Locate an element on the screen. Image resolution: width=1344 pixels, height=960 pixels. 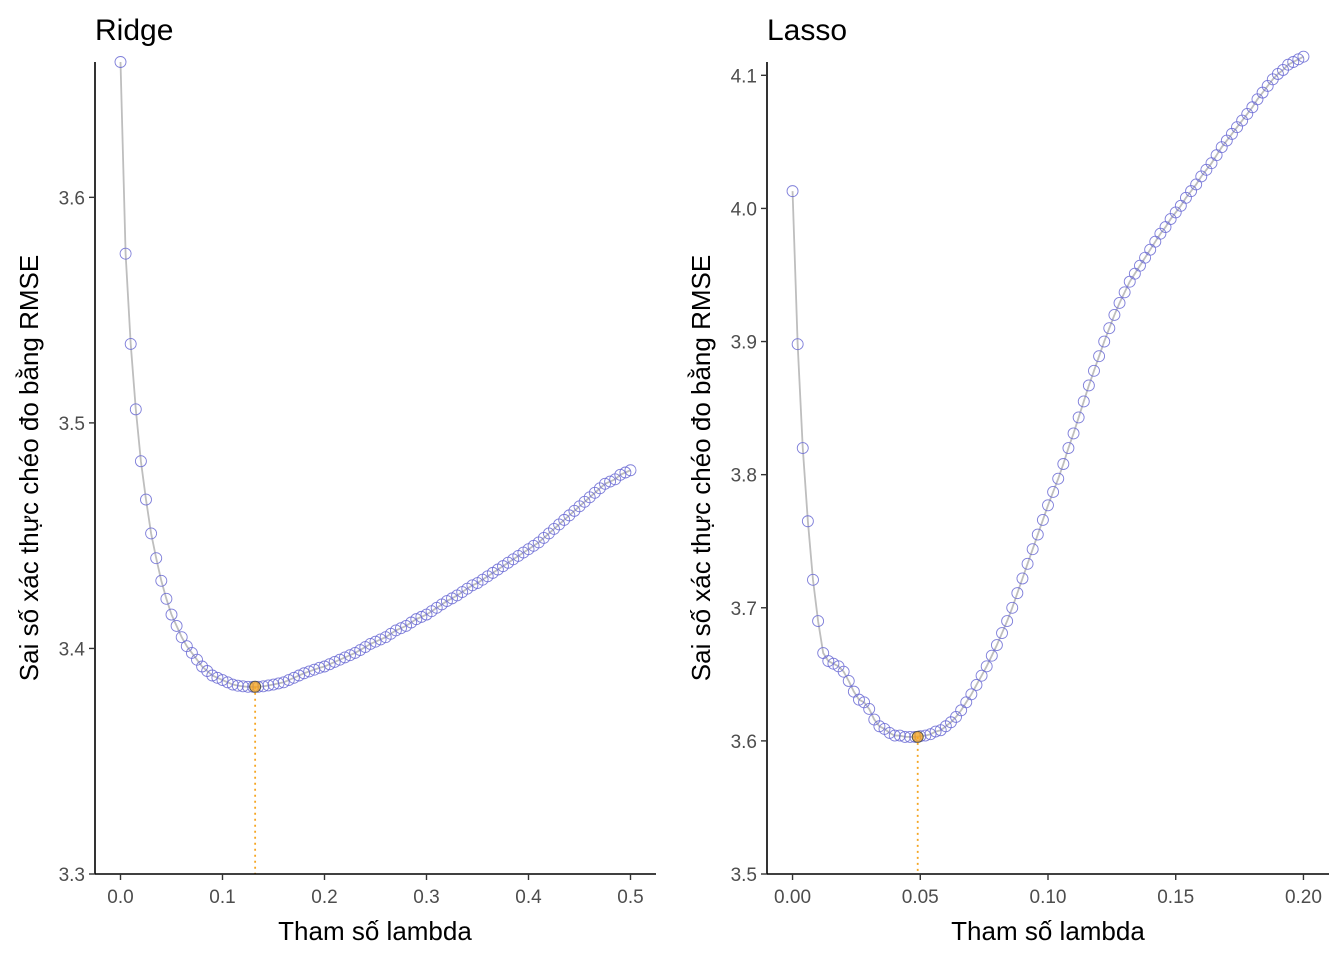
lasso-x-tick-label: 0.10 is located at coordinates (1048, 897).